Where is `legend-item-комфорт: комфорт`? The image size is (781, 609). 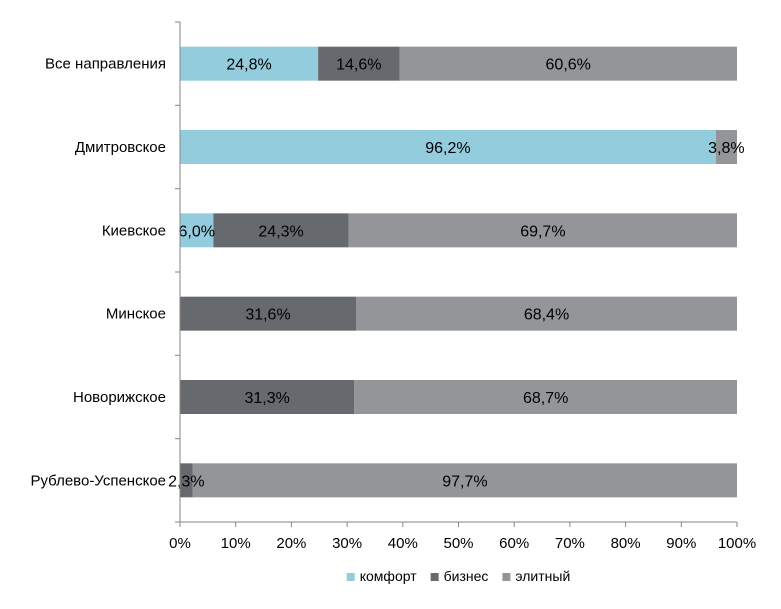 legend-item-комфорт: комфорт is located at coordinates (381, 576).